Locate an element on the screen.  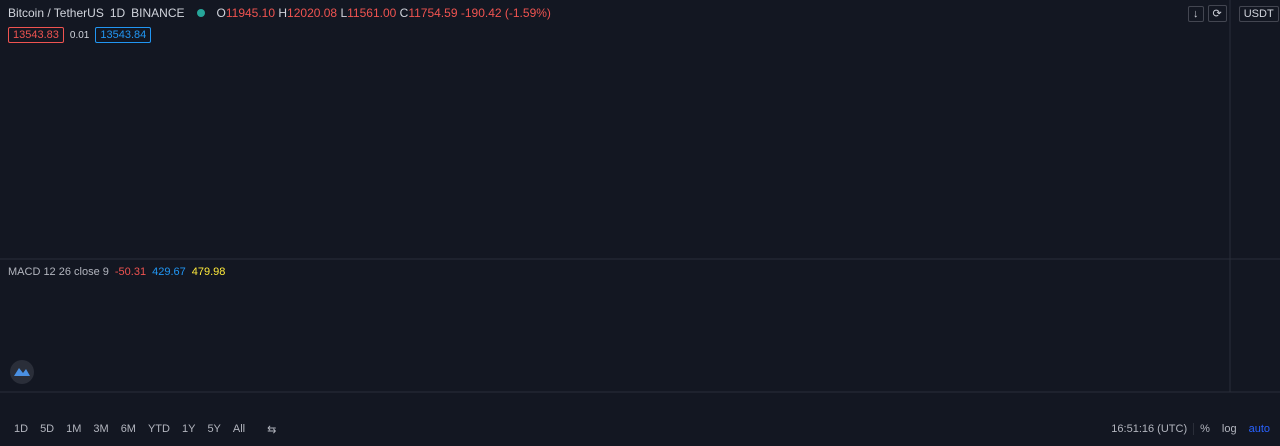
scale-option: log is located at coordinates (1229, 429).